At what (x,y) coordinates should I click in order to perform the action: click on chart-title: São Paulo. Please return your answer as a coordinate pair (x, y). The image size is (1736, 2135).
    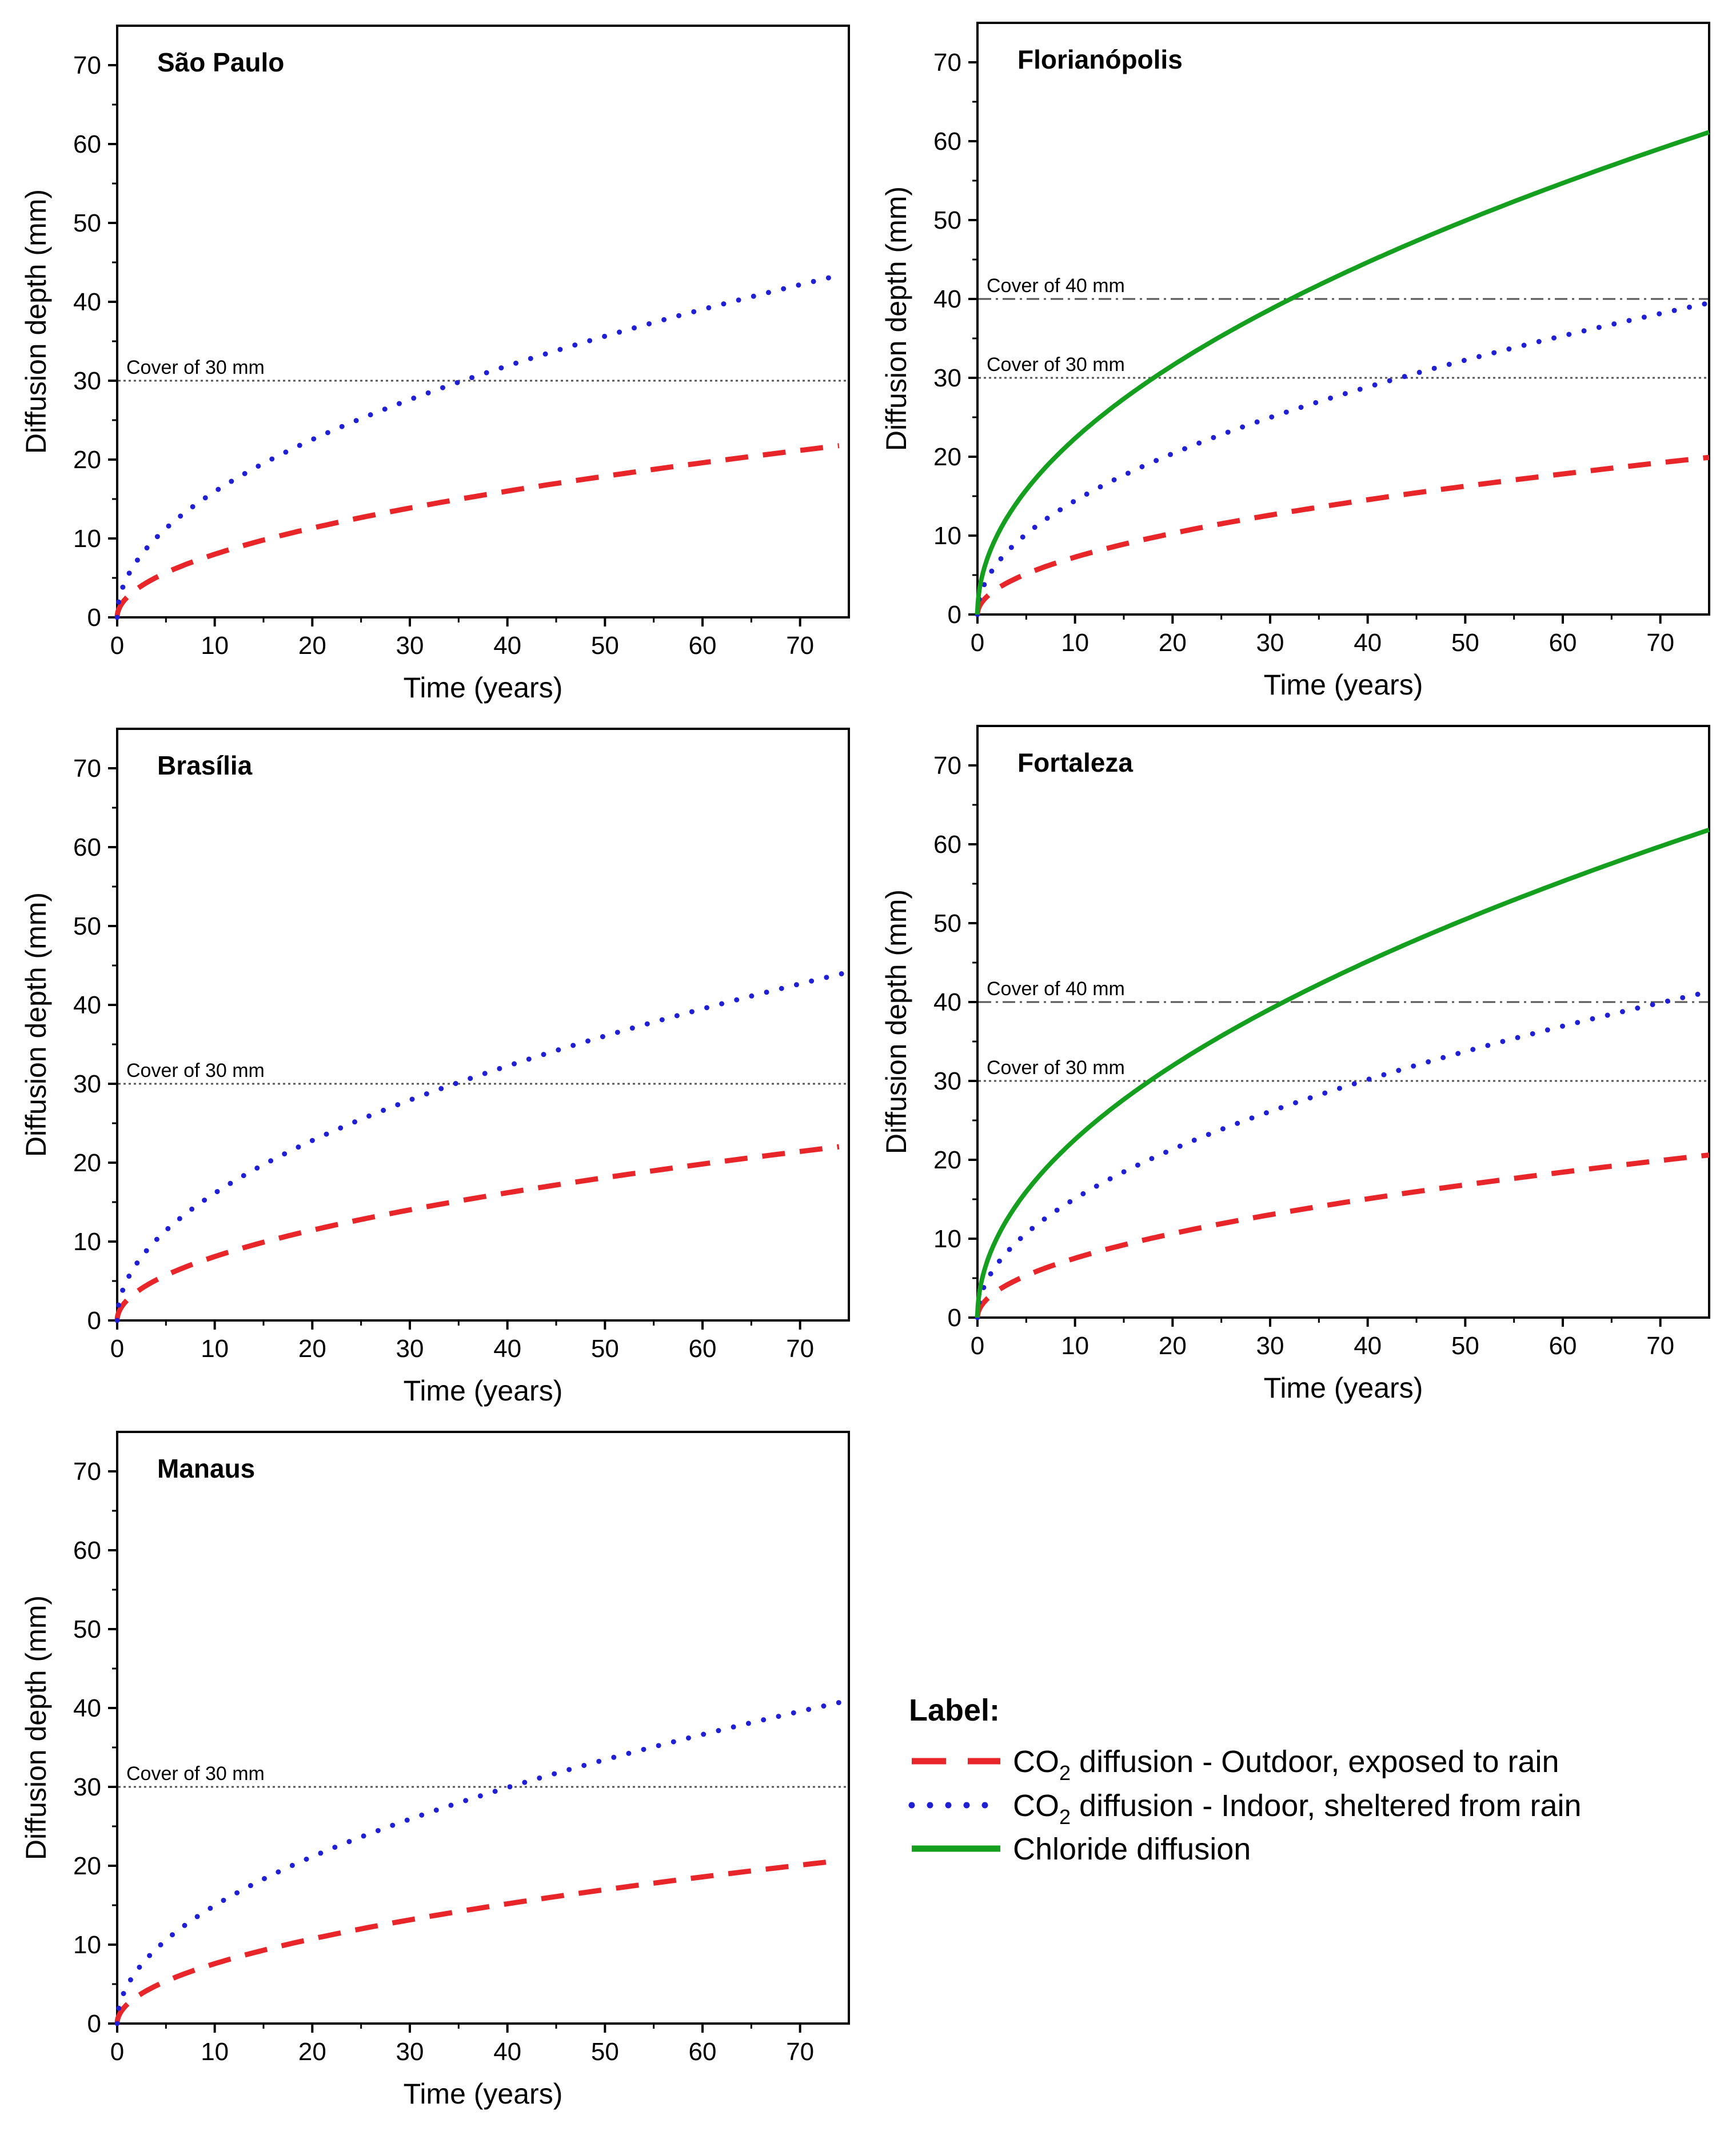
    Looking at the image, I should click on (220, 62).